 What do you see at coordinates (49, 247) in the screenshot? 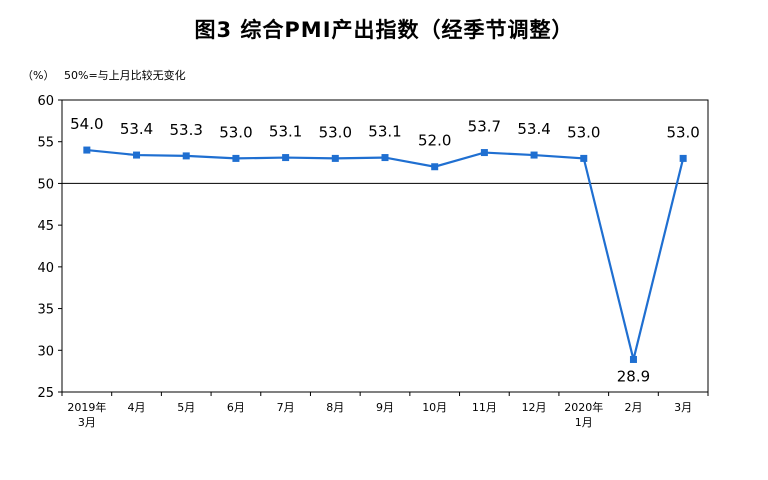
I see `y-axis: 25 30 35 40 45 50 55 60` at bounding box center [49, 247].